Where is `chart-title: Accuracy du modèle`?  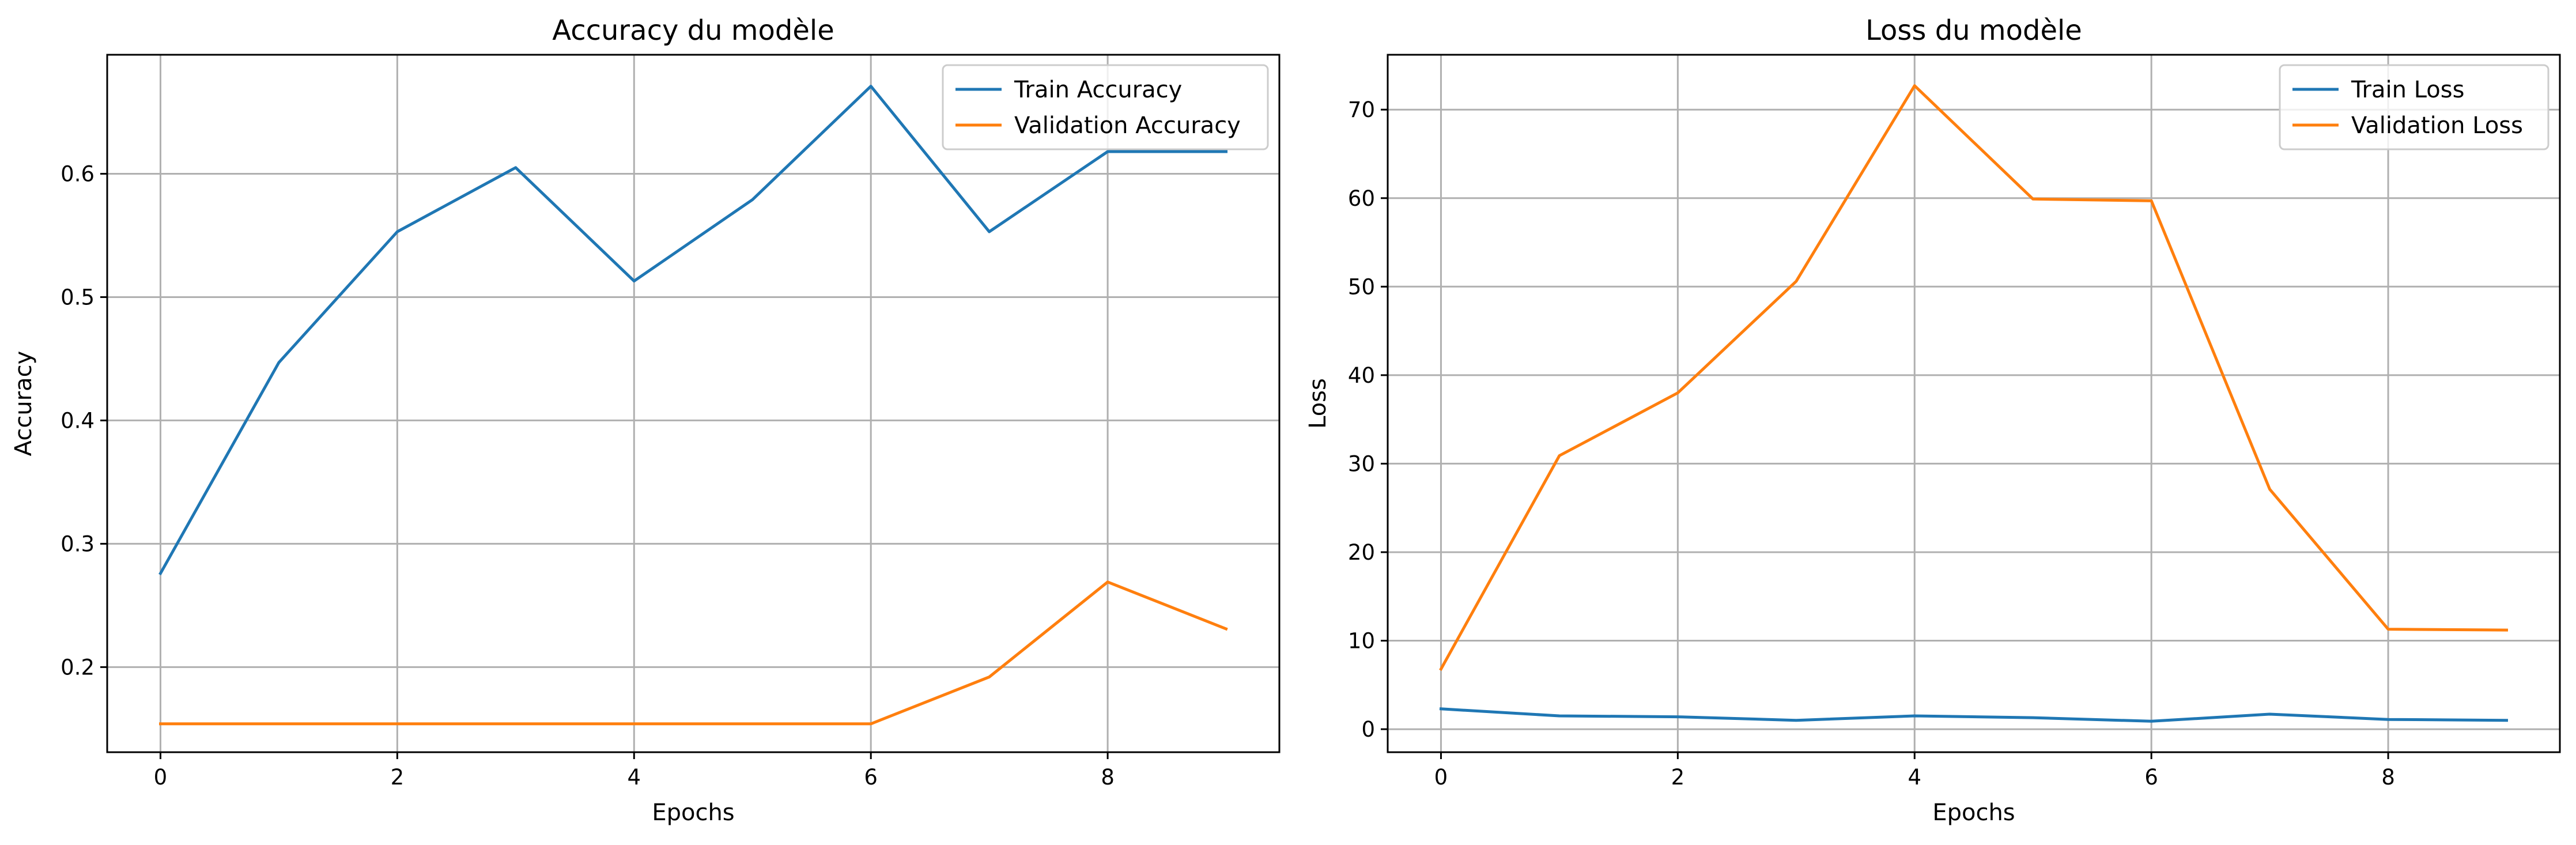 chart-title: Accuracy du modèle is located at coordinates (693, 31).